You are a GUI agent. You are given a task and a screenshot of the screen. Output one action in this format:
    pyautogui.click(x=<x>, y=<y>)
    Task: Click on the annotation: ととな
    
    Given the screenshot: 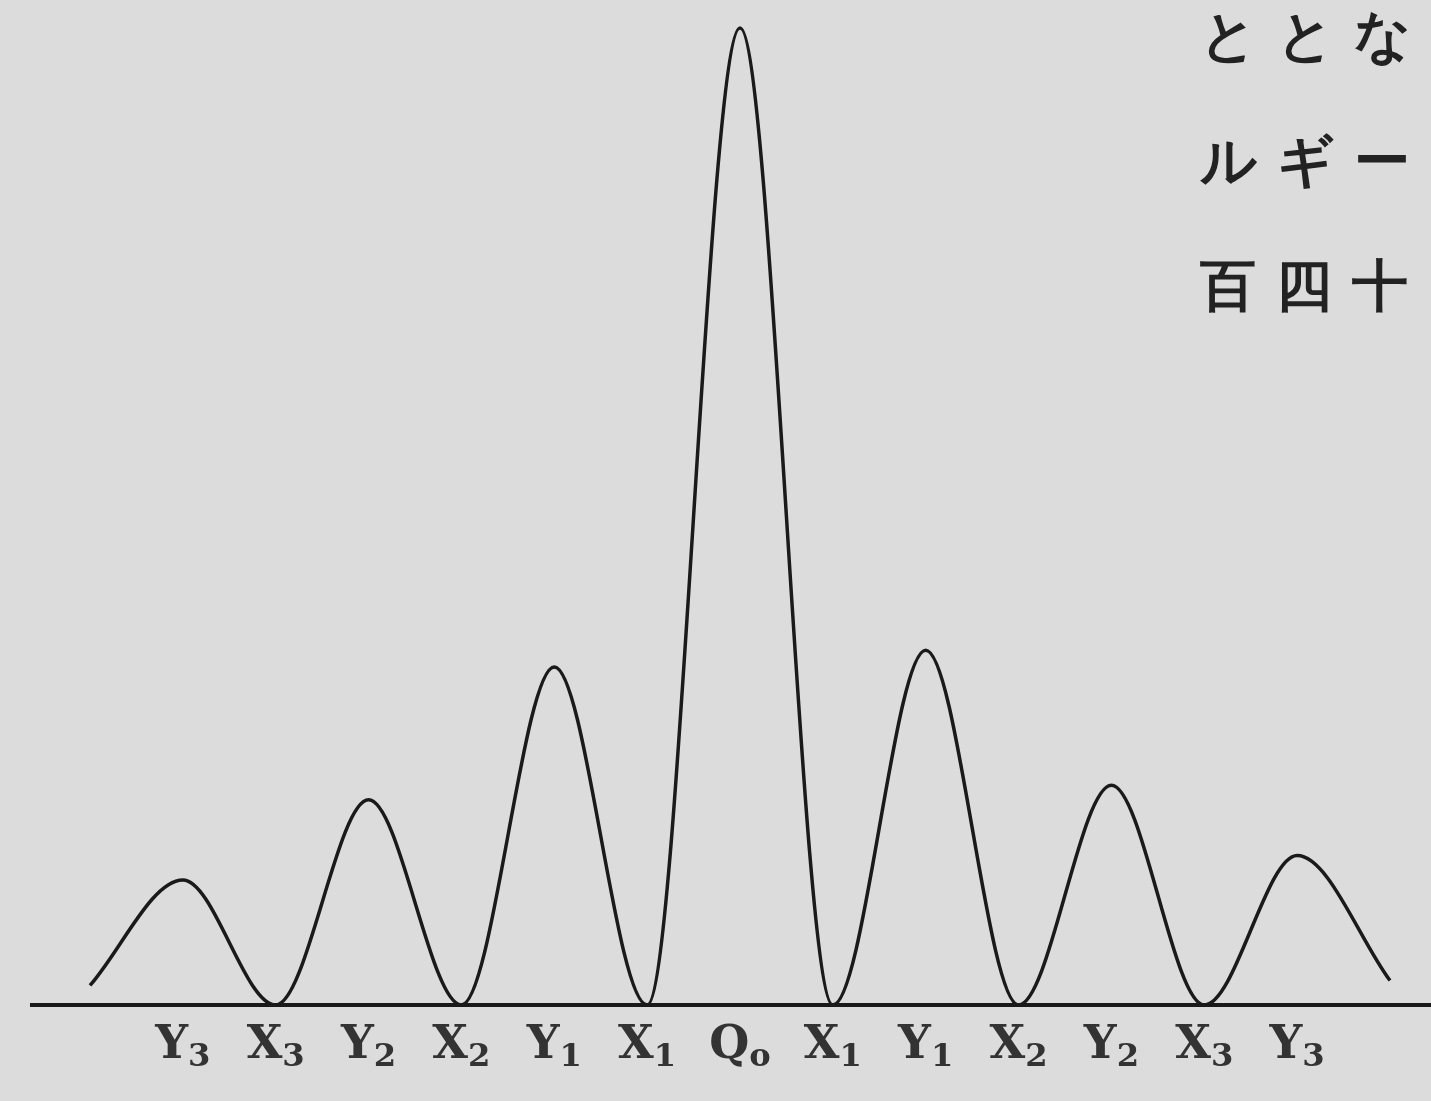 What is the action you would take?
    pyautogui.click(x=1315, y=35)
    